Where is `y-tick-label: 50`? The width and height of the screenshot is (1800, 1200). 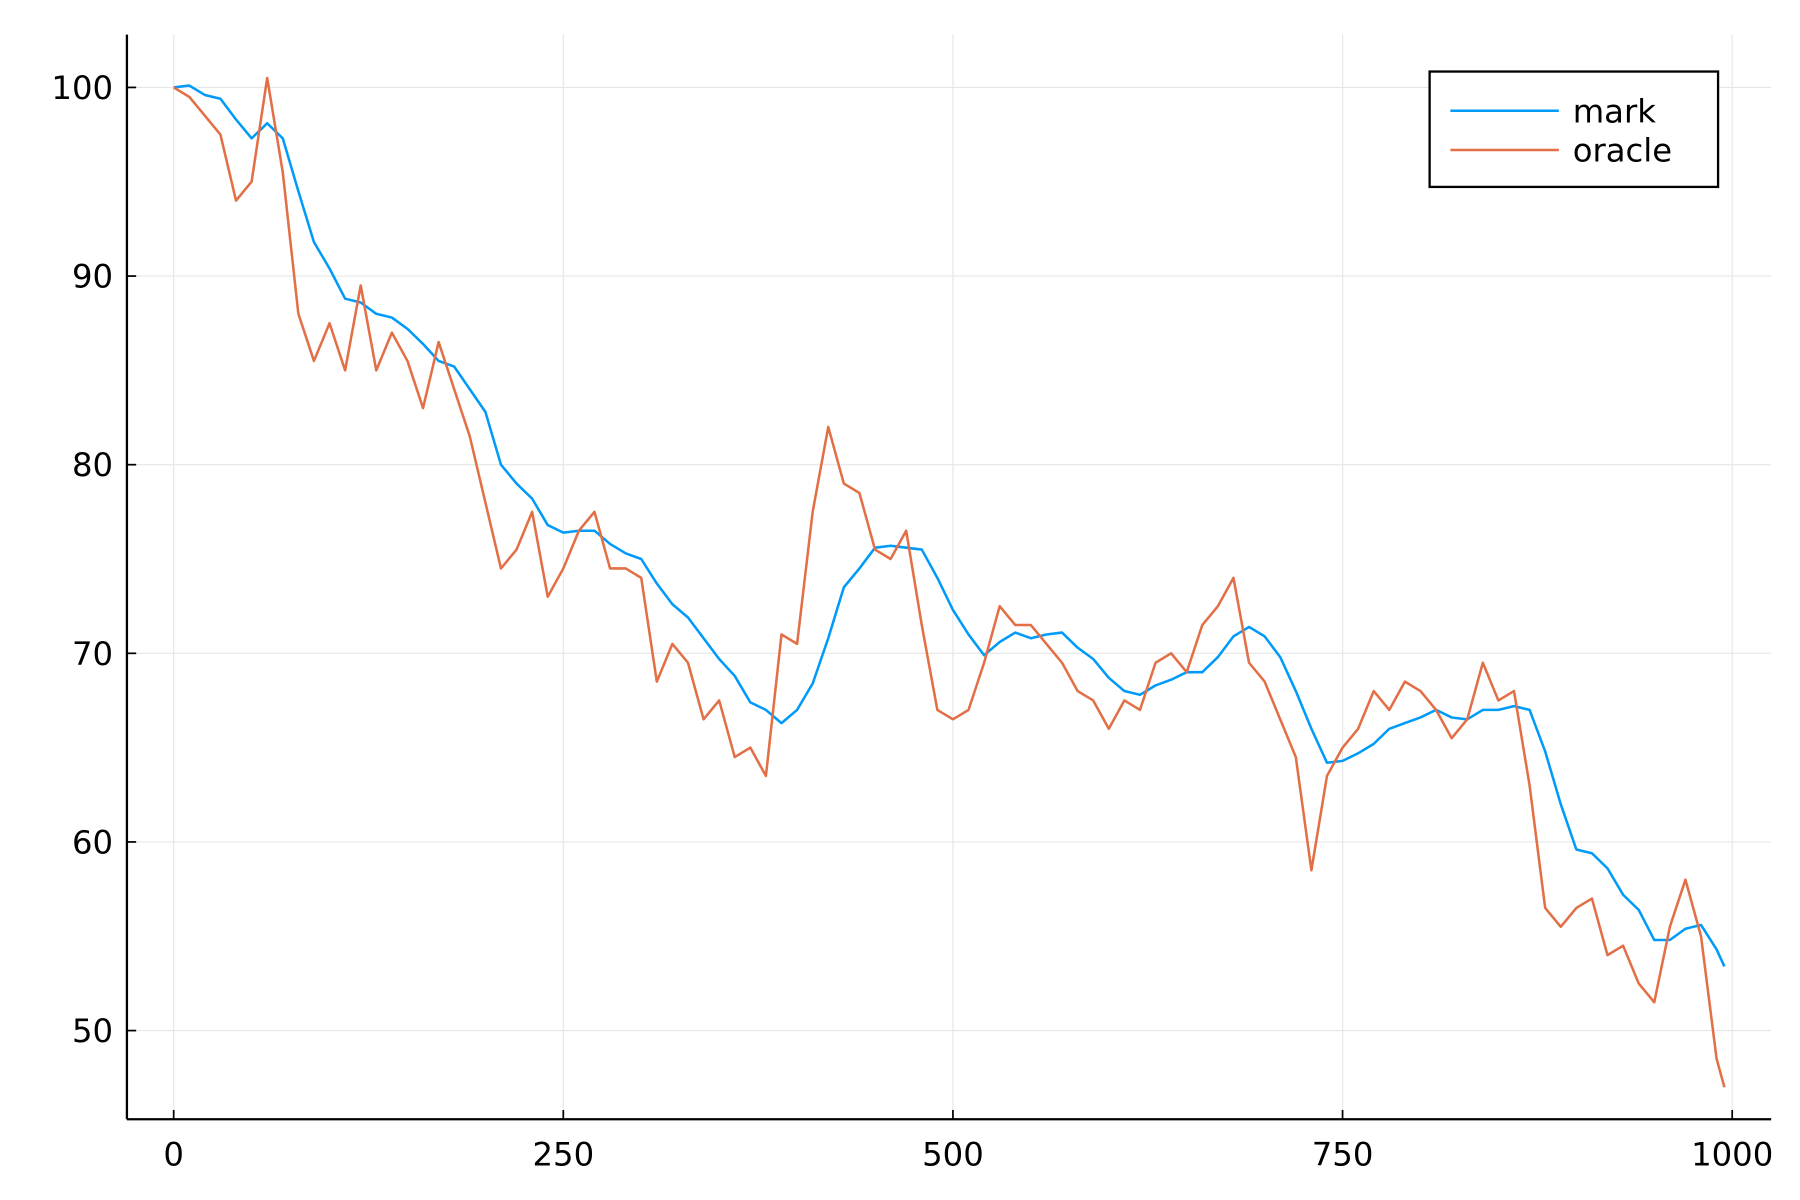 y-tick-label: 50 is located at coordinates (92, 1031).